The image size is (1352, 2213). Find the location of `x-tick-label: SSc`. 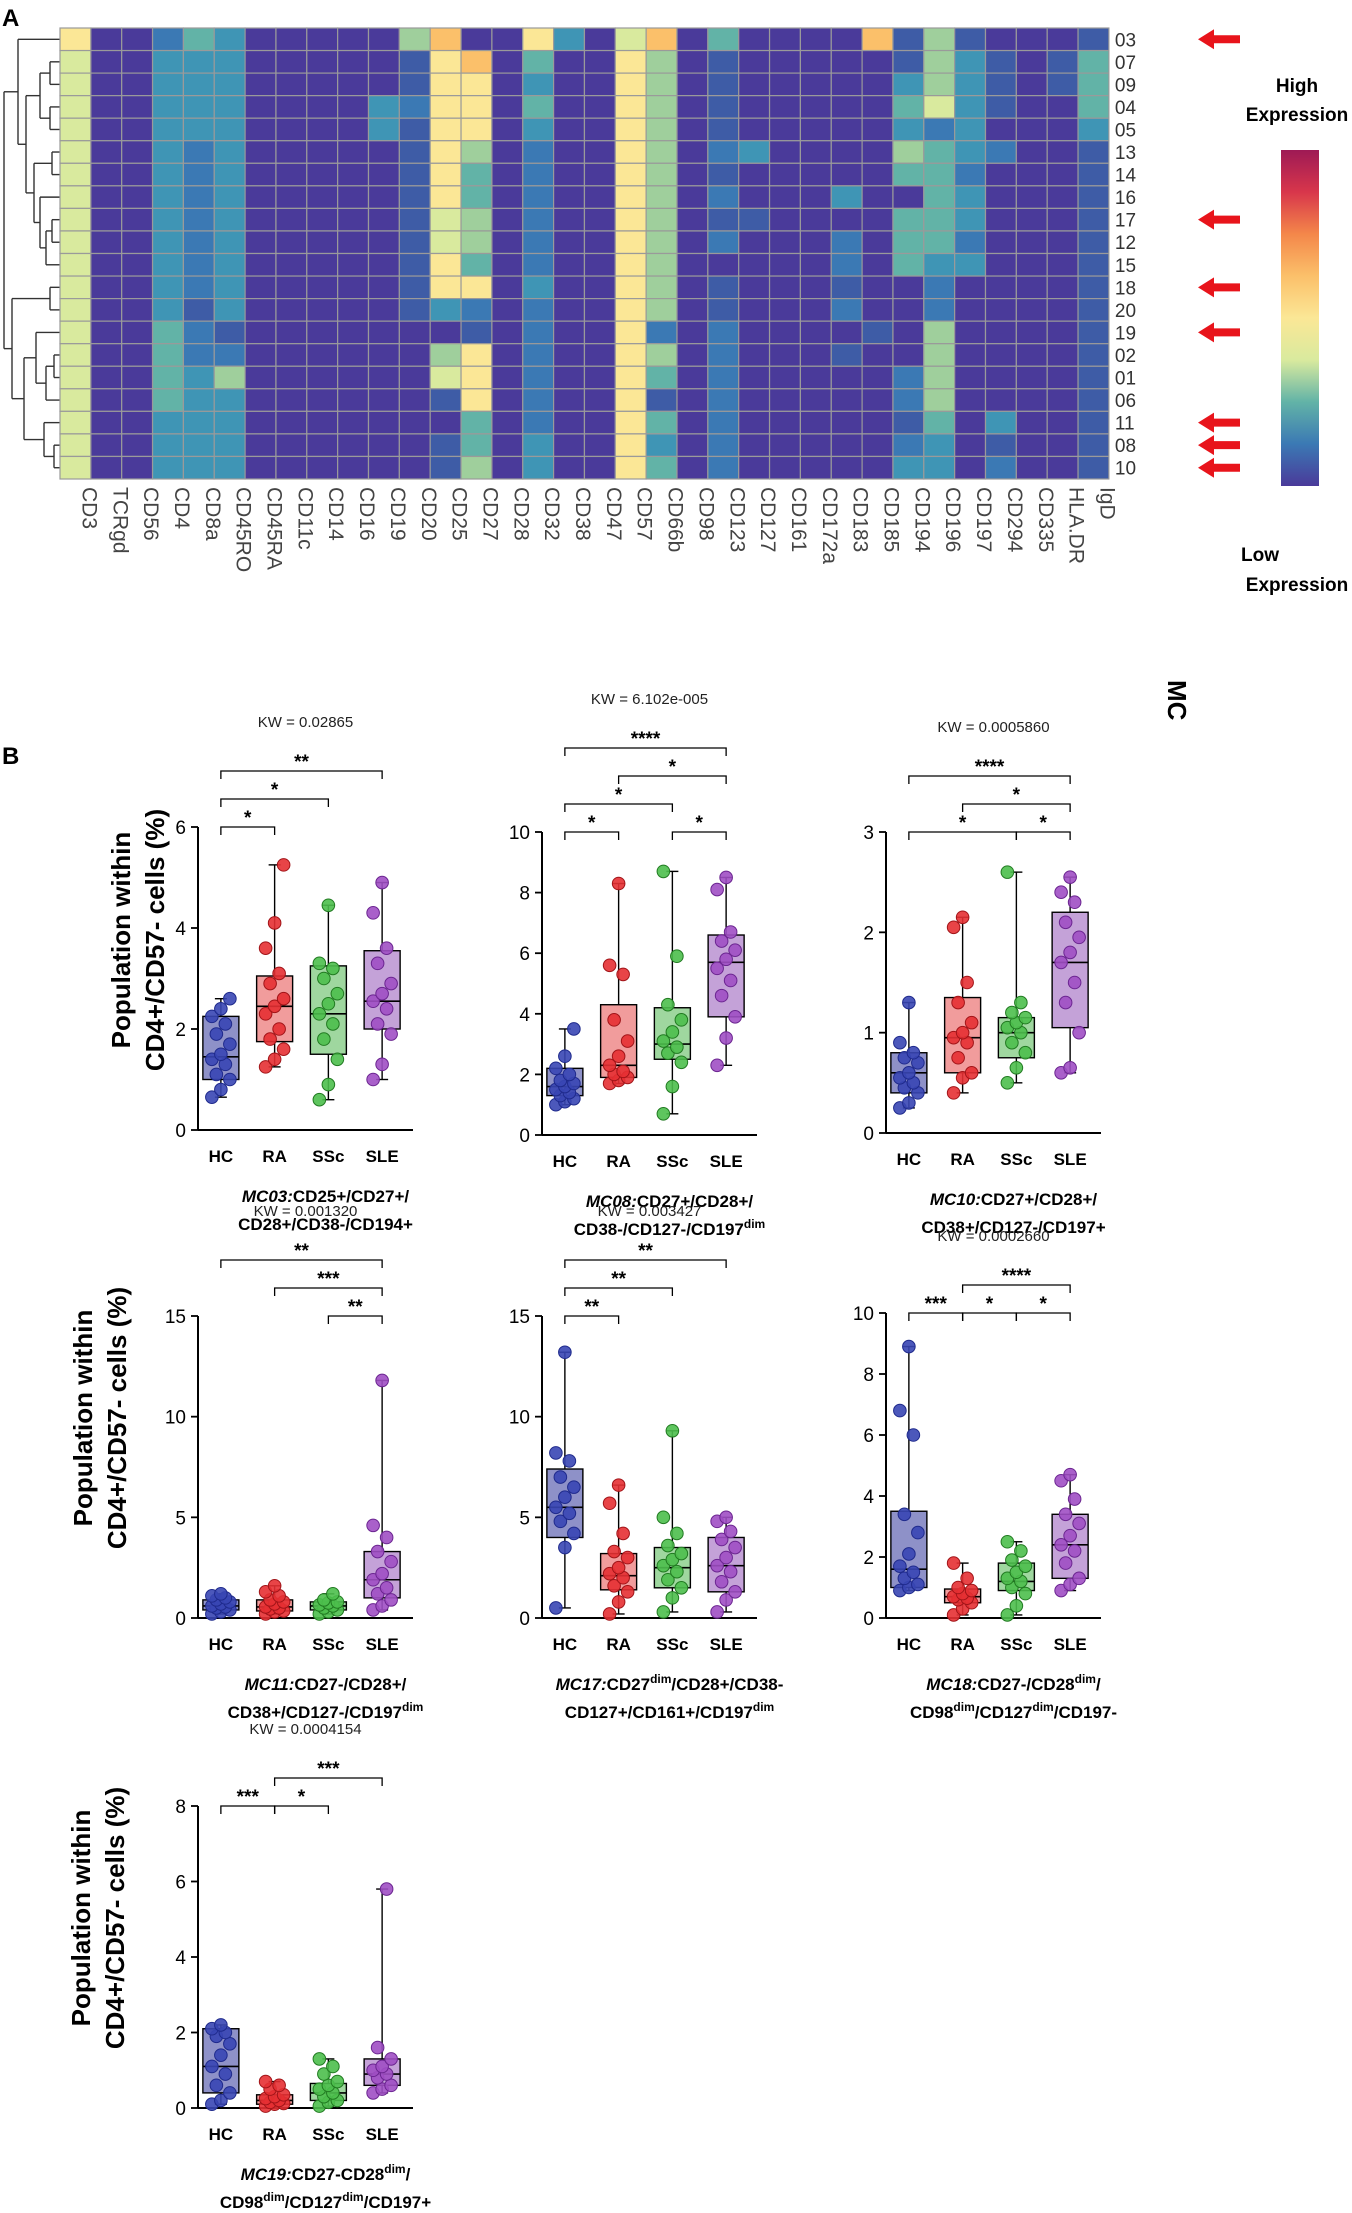

x-tick-label: SSc is located at coordinates (1016, 1159).